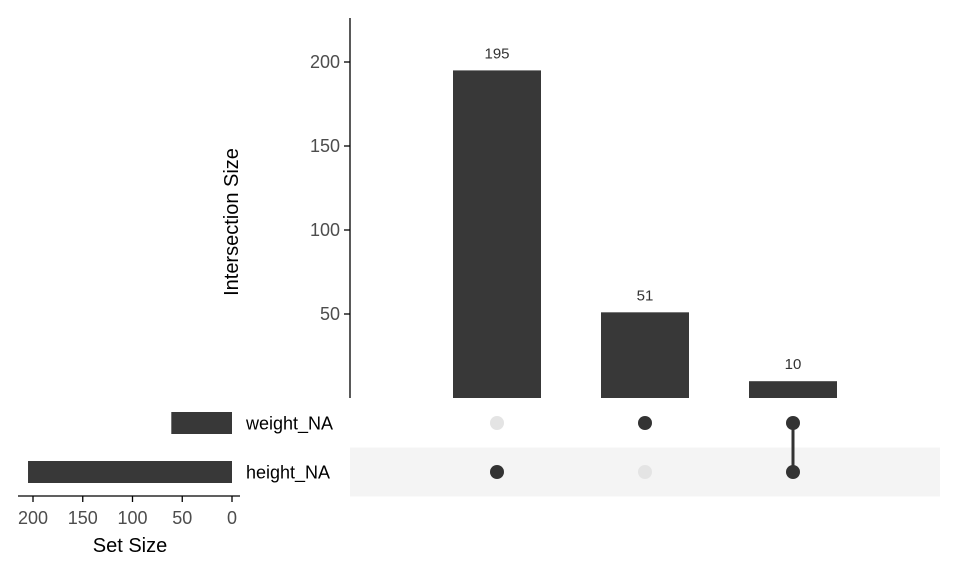  I want to click on matrix-dot-1-height-na-active, so click(497, 472).